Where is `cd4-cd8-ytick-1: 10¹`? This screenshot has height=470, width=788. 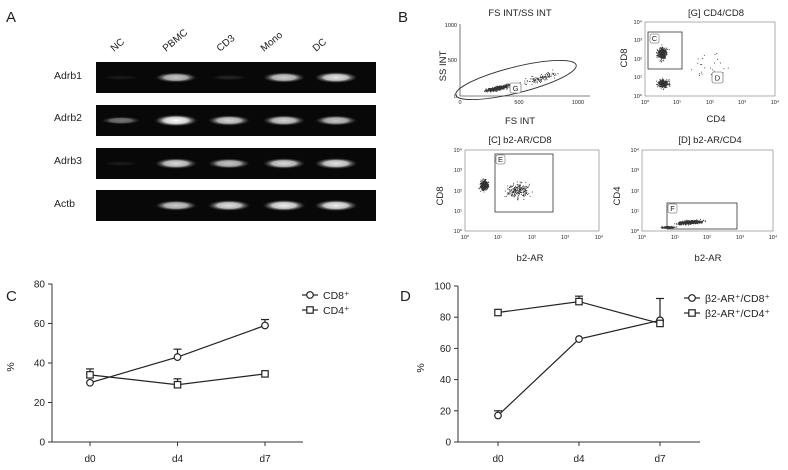 cd4-cd8-ytick-1: 10¹ is located at coordinates (638, 78).